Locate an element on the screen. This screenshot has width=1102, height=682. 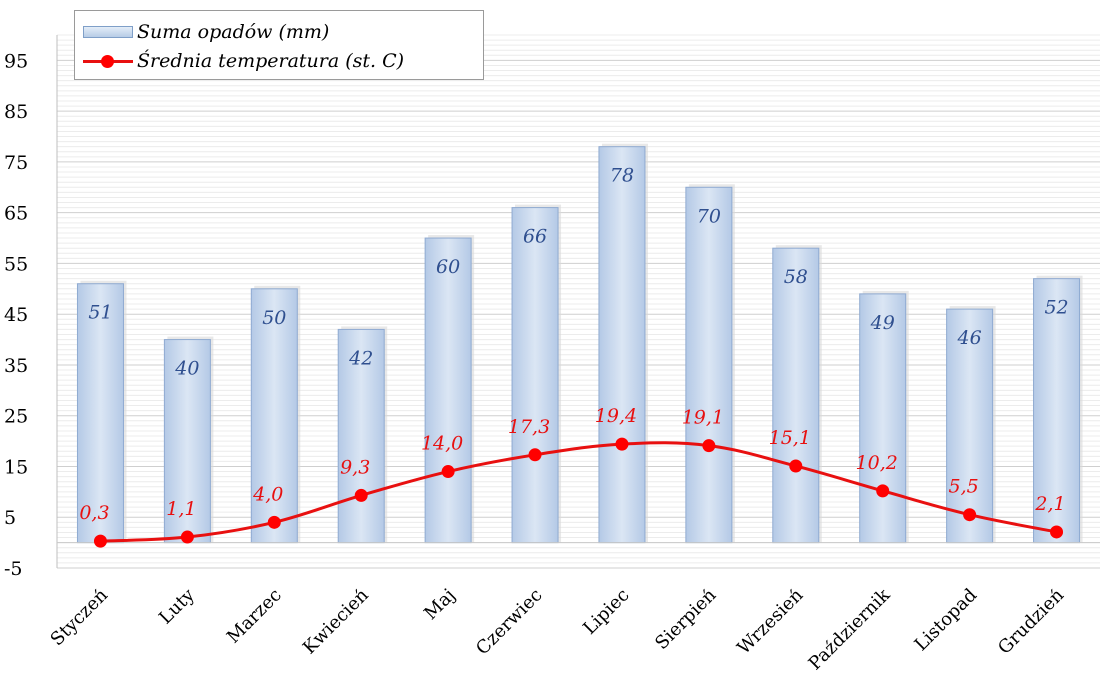
line-data-label: 1,1 is located at coordinates (181, 509).